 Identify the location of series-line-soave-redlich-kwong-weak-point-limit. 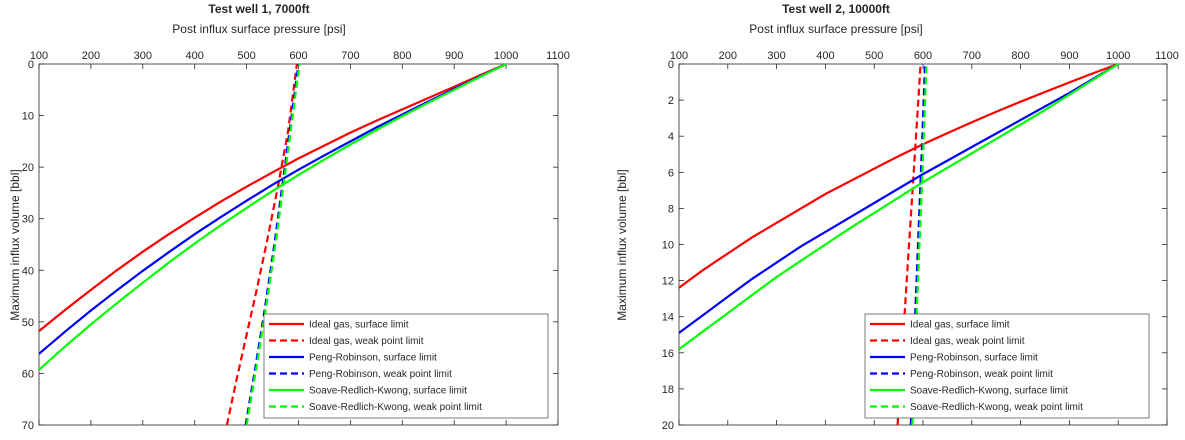
(919, 244).